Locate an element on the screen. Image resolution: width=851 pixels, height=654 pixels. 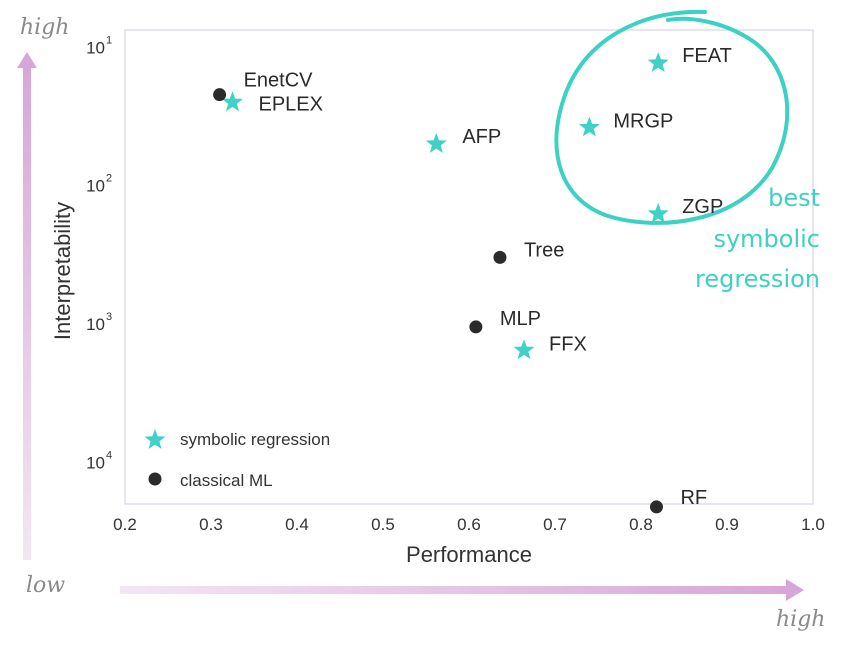
x-tick-label: 0.2 is located at coordinates (125, 524).